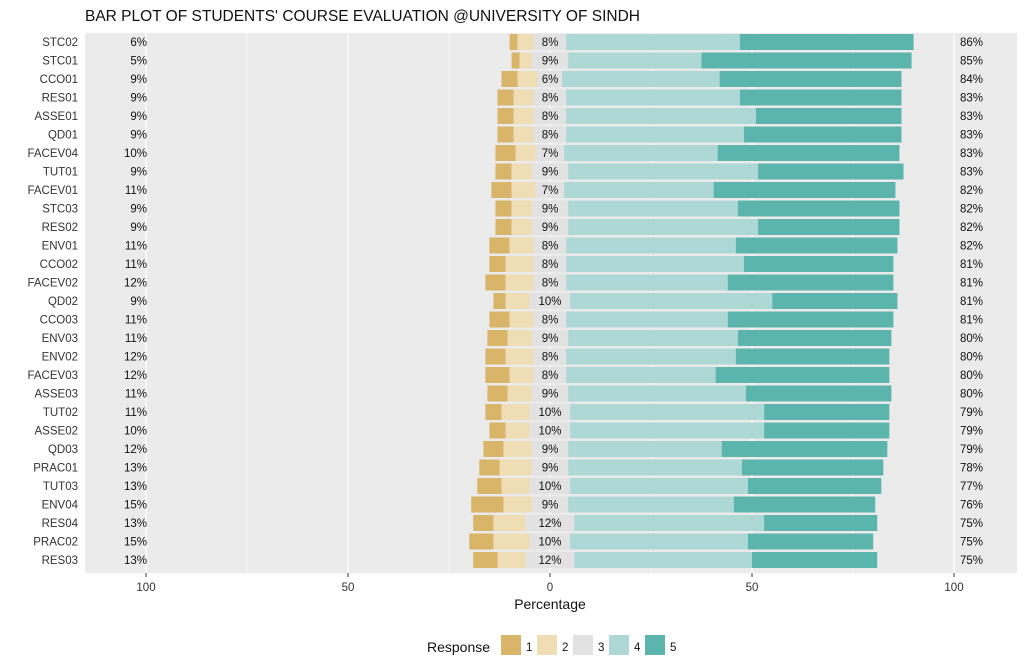  I want to click on category-label: FACEV04, so click(53, 154).